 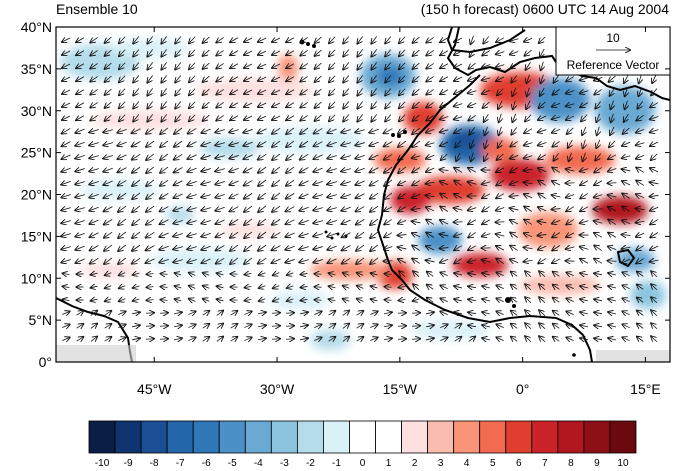 I want to click on lat-label: 40°N, so click(x=36, y=27).